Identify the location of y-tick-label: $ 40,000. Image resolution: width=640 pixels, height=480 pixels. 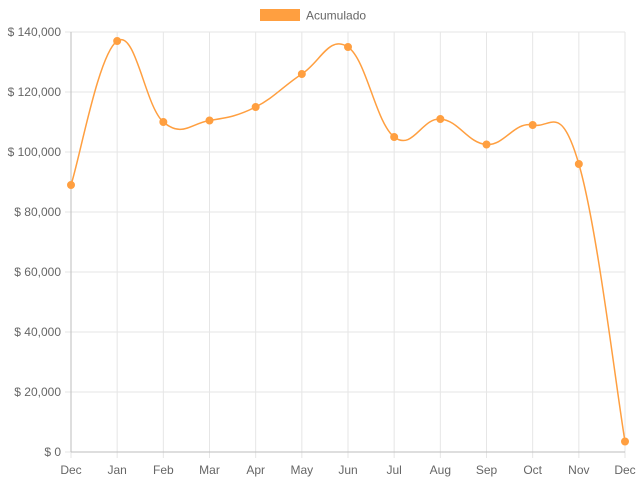
(37, 332).